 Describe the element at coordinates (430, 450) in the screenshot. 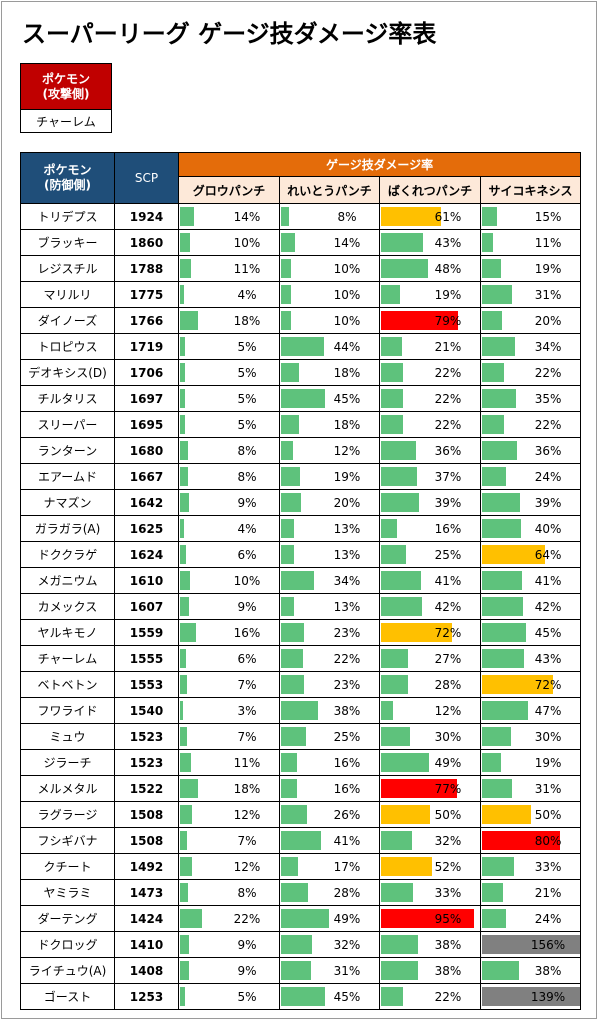

I see `damage-cell: 36%` at that location.